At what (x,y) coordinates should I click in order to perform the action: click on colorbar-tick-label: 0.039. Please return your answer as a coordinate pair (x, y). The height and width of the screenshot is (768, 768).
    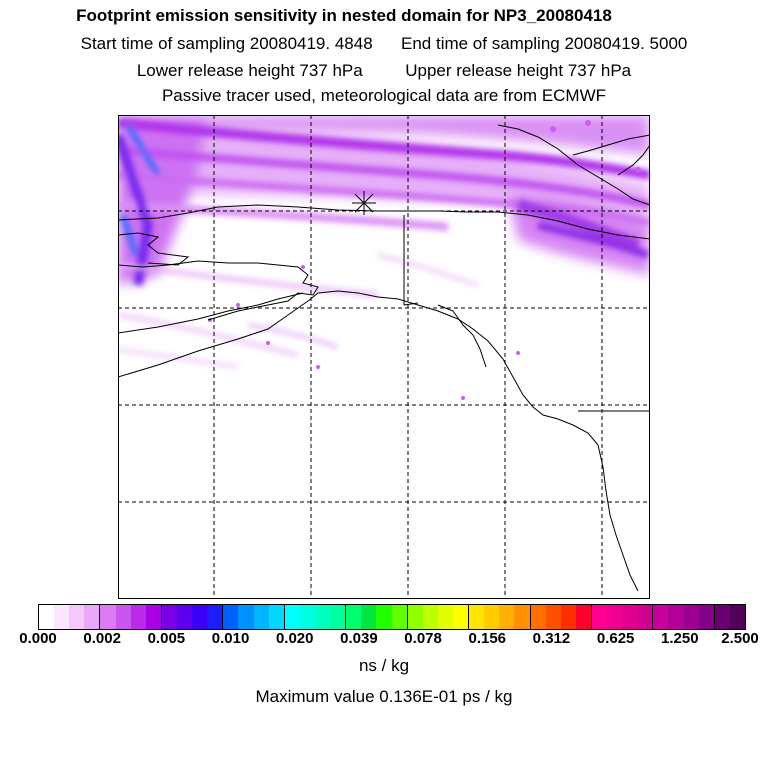
    Looking at the image, I should click on (359, 638).